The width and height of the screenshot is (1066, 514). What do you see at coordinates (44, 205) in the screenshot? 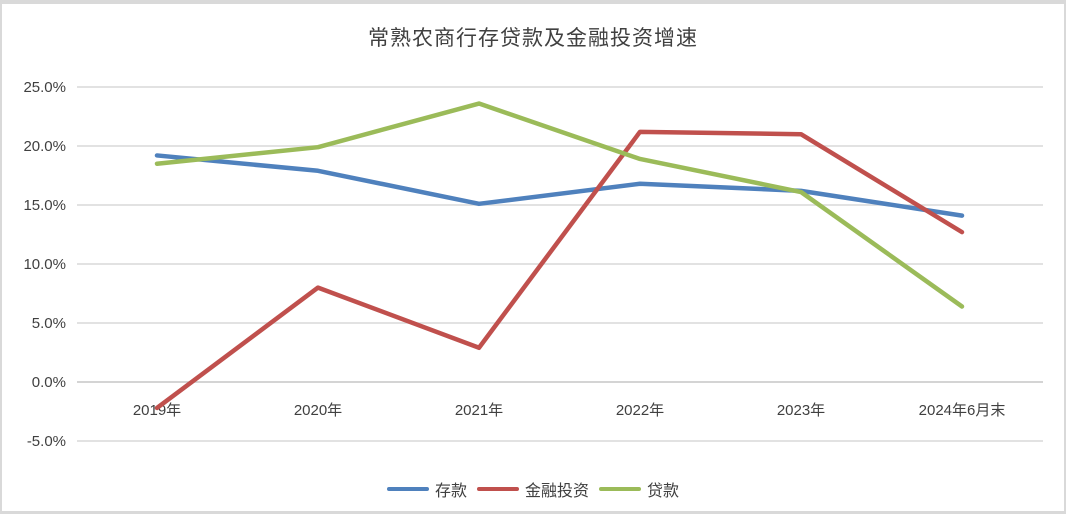
I see `y-tick-label: 15.0%` at bounding box center [44, 205].